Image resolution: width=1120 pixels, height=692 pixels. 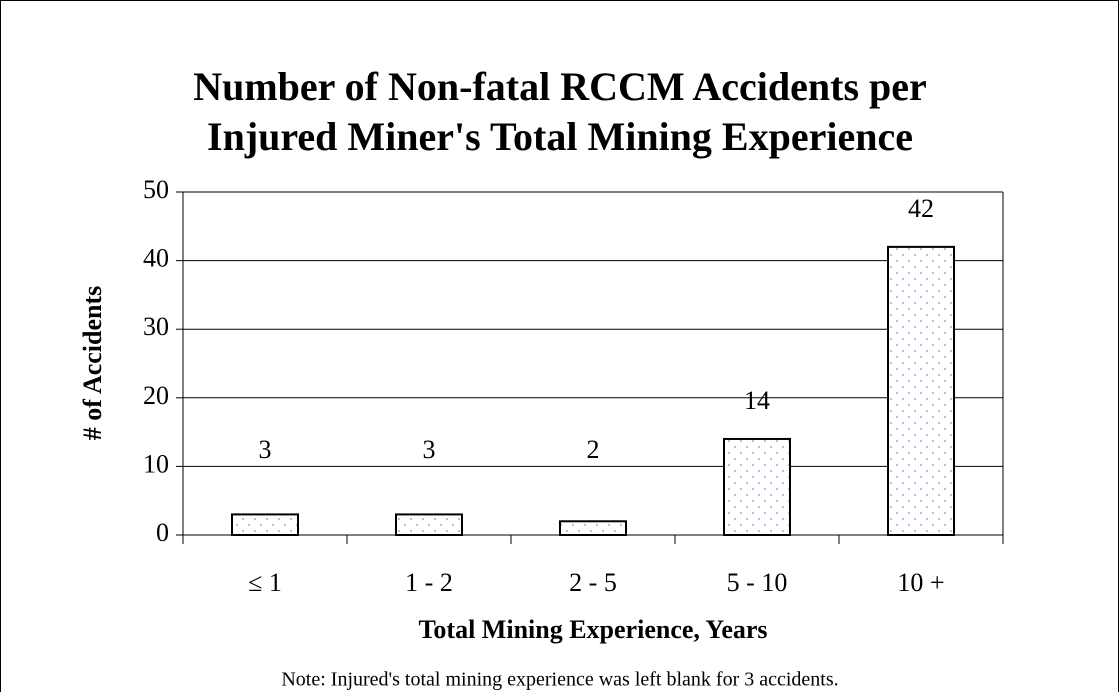 I want to click on x-tick-label: 1 - 2, so click(x=429, y=582).